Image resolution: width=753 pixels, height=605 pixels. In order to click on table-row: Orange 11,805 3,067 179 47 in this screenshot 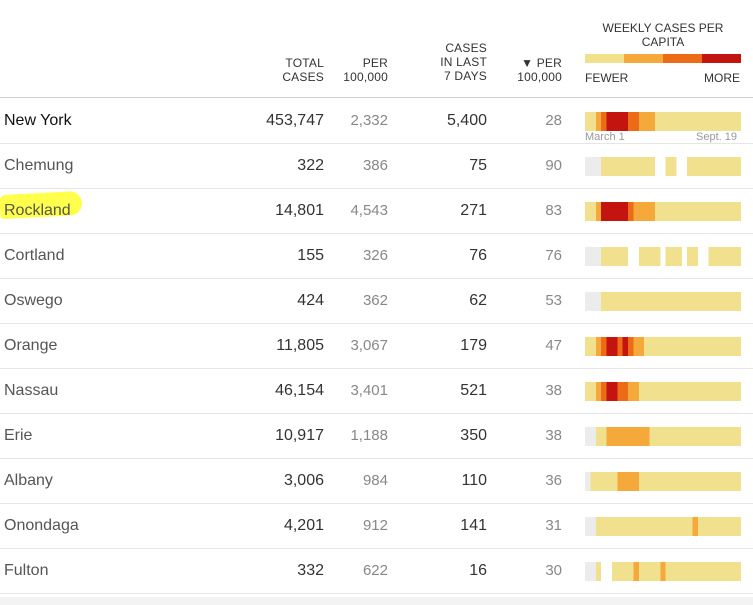, I will do `click(376, 346)`.